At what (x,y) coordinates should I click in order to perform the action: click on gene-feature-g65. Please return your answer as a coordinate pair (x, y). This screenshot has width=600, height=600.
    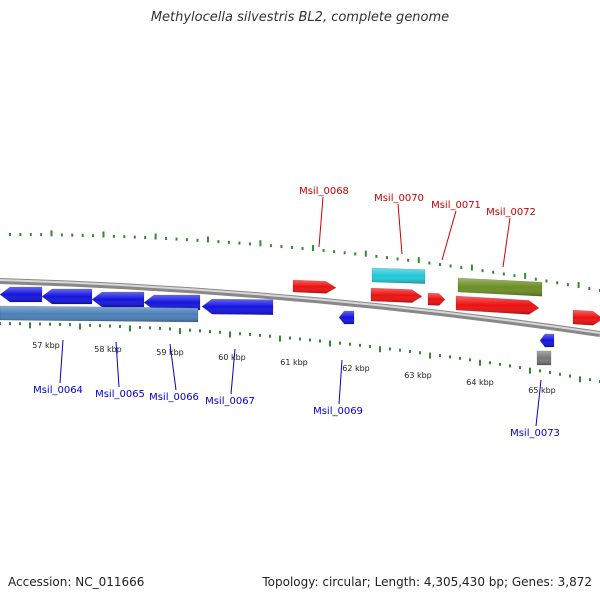
    Looking at the image, I should click on (67, 296).